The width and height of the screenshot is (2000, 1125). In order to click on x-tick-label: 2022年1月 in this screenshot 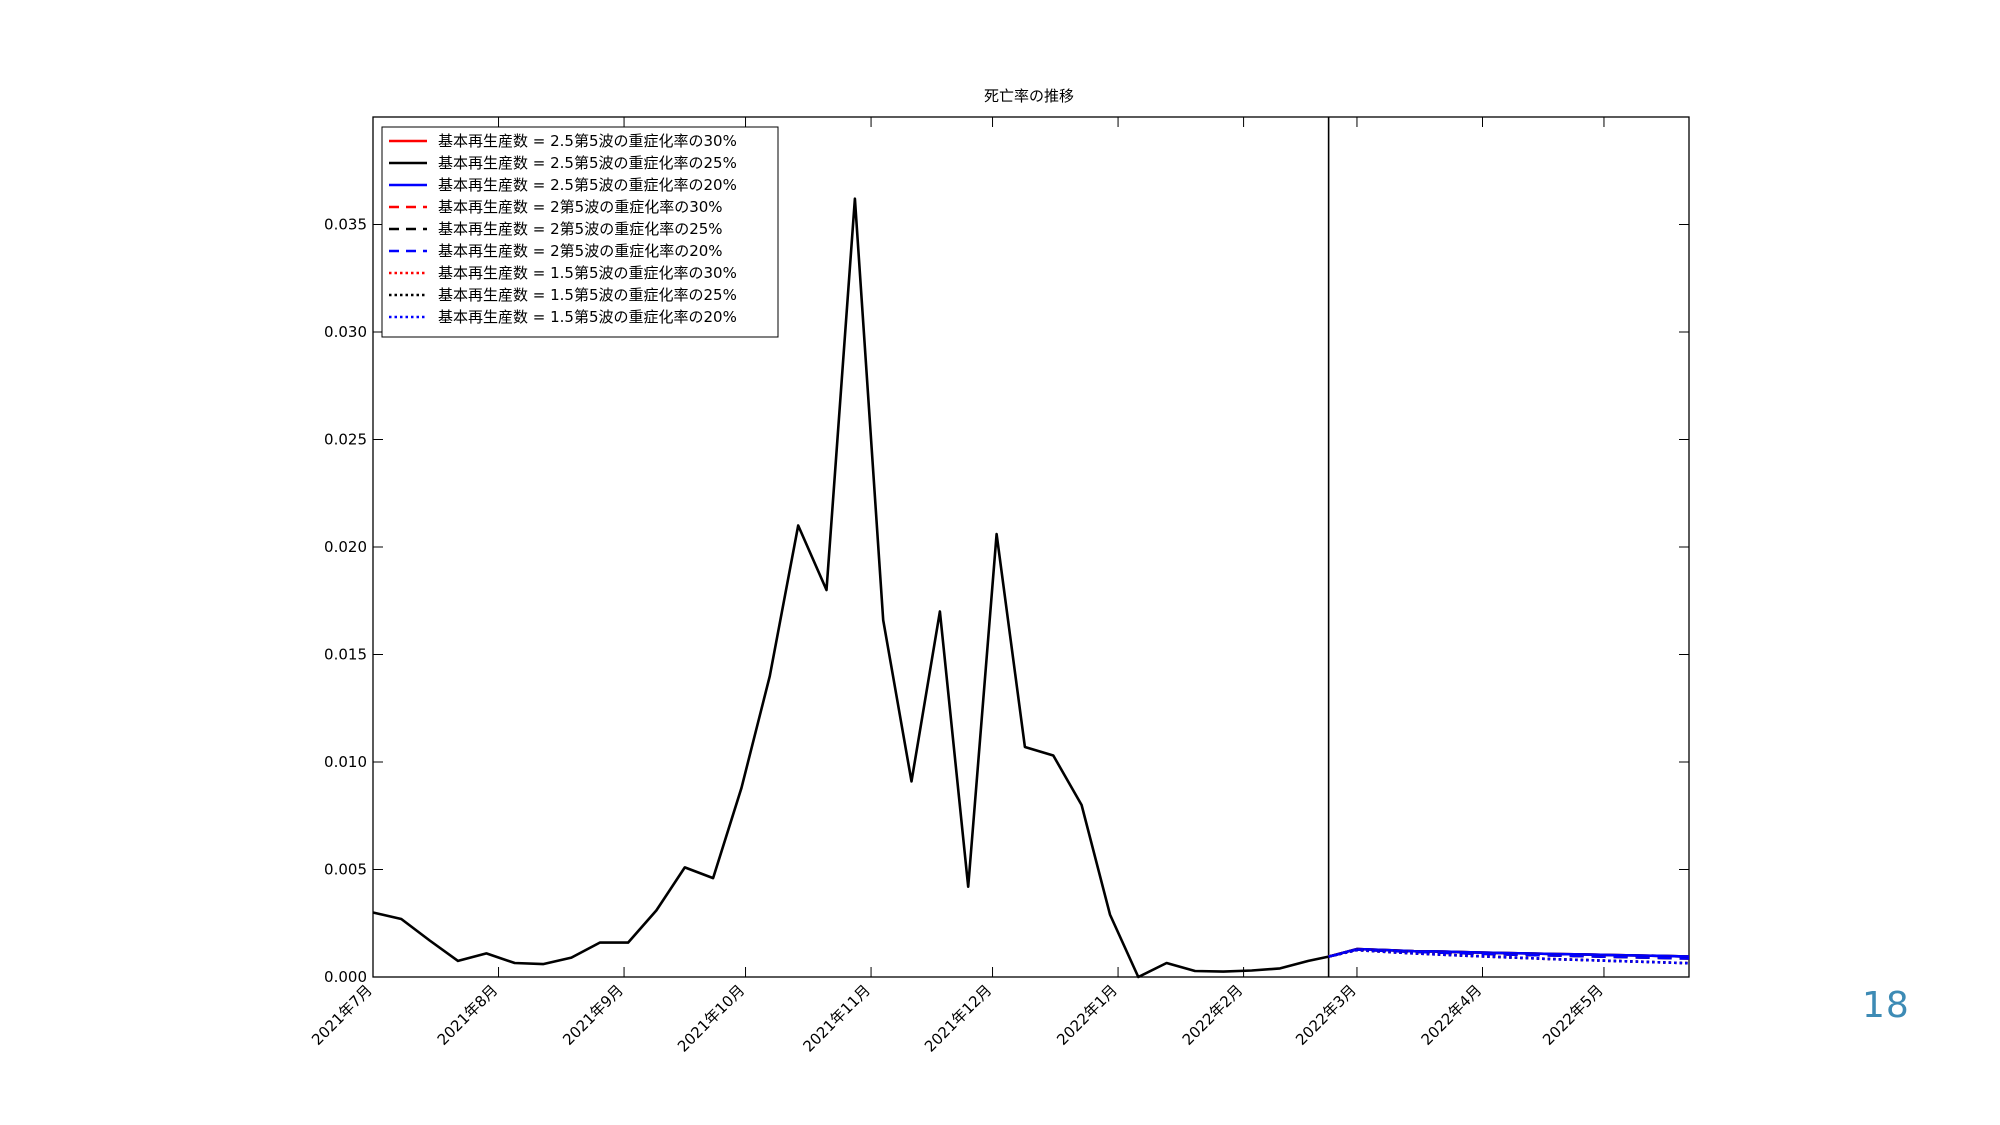, I will do `click(1087, 1015)`.